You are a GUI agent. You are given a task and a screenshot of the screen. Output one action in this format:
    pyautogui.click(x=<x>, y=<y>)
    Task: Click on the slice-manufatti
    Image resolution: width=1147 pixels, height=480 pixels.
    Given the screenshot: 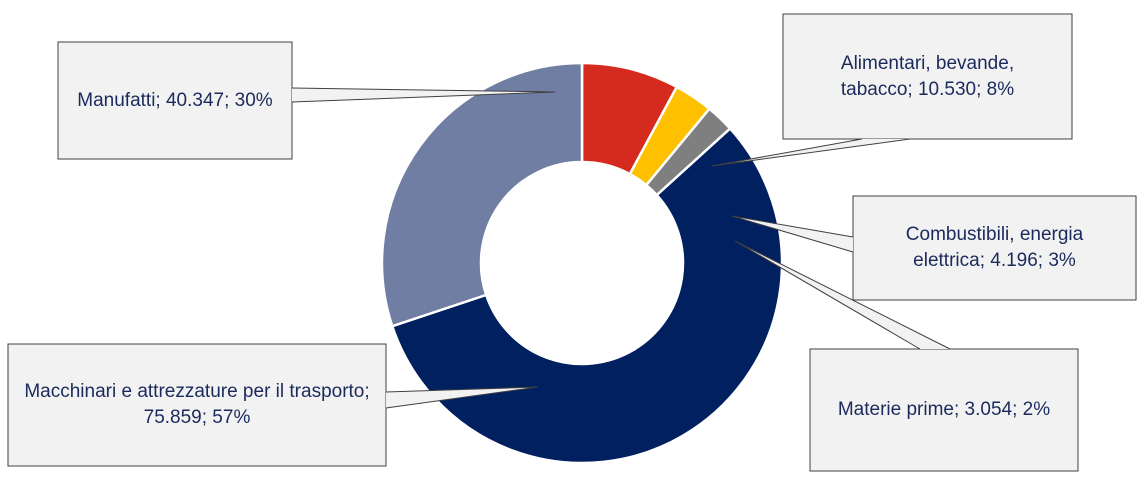 What is the action you would take?
    pyautogui.click(x=482, y=194)
    